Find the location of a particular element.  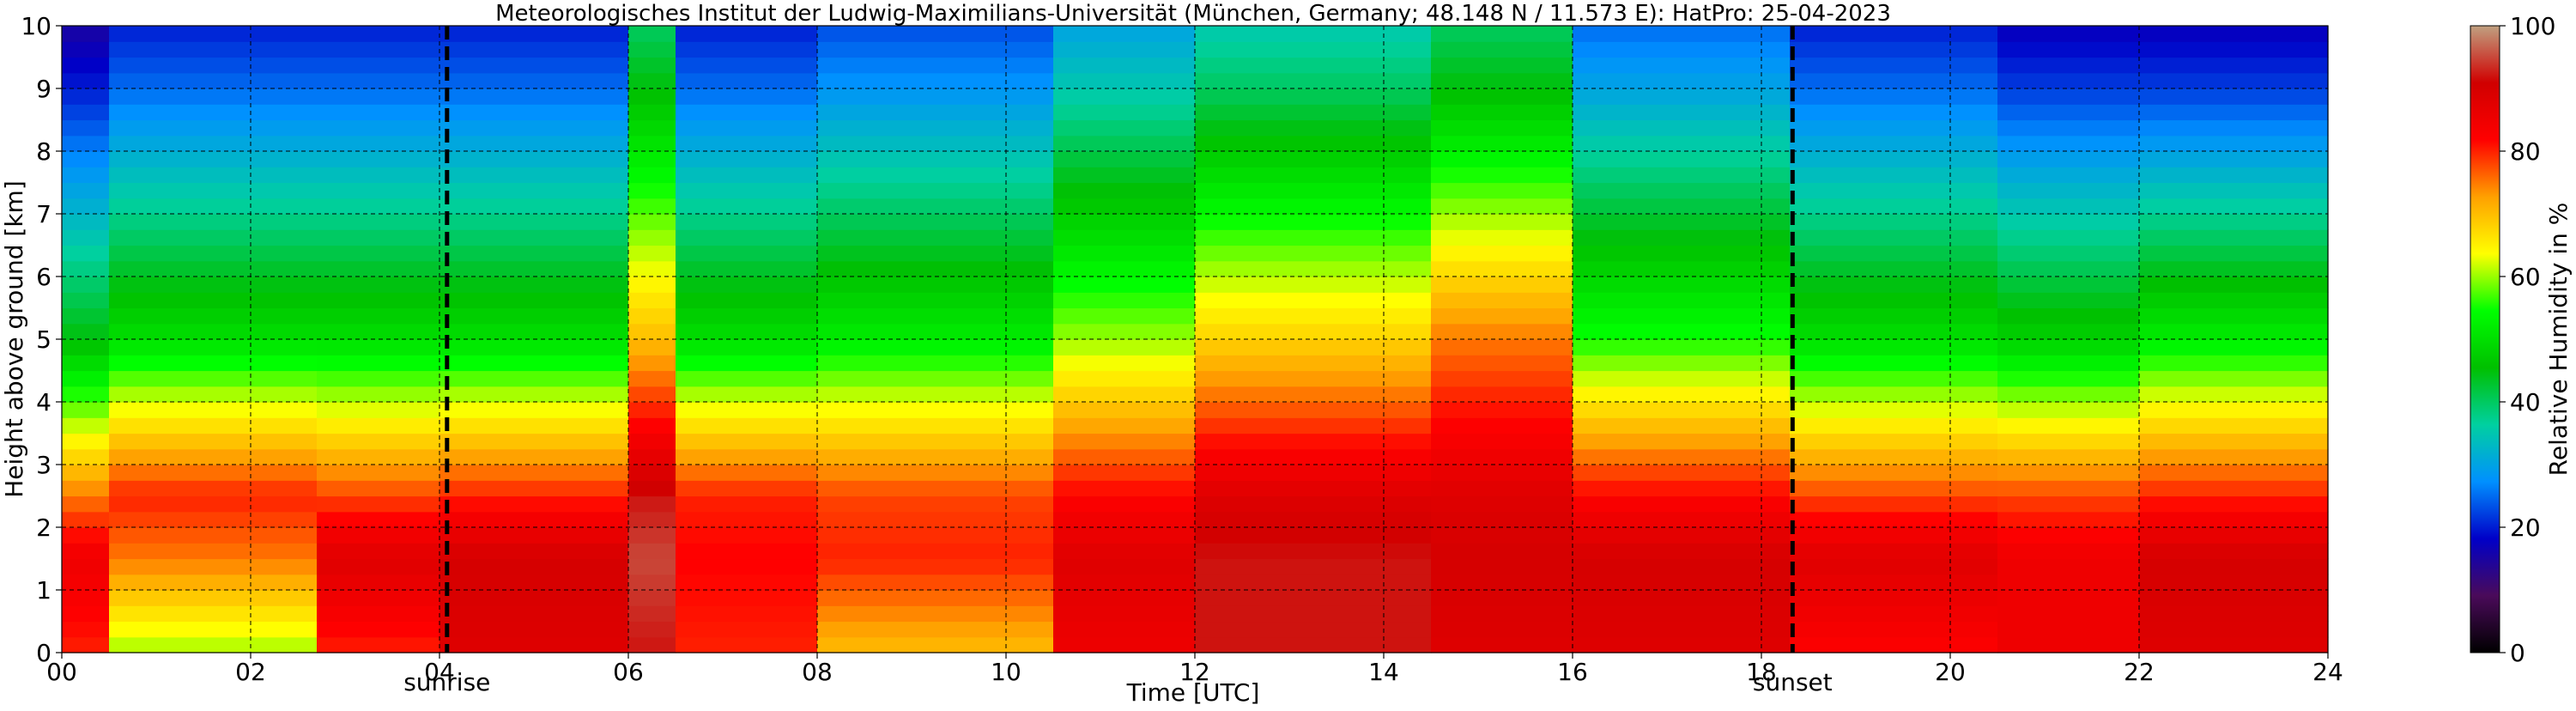

y-tick-label: 7 is located at coordinates (44, 214).